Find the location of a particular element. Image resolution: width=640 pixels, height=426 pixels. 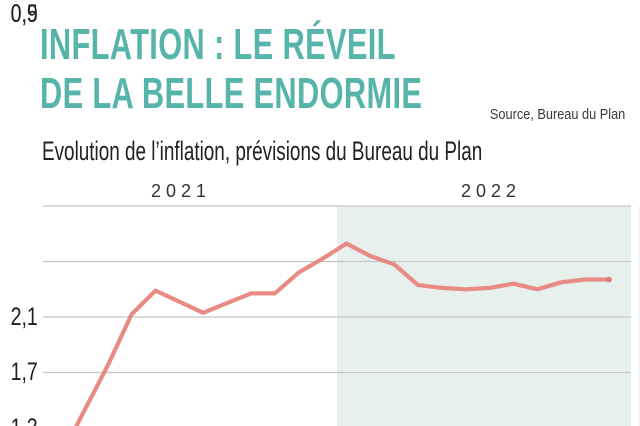

title-line-2: DE LA BELLE ENDORMIE is located at coordinates (231, 93).